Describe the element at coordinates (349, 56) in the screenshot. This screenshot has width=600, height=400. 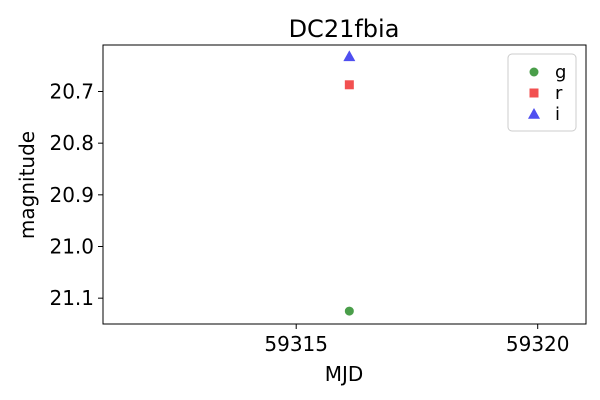
I see `data-point-i` at that location.